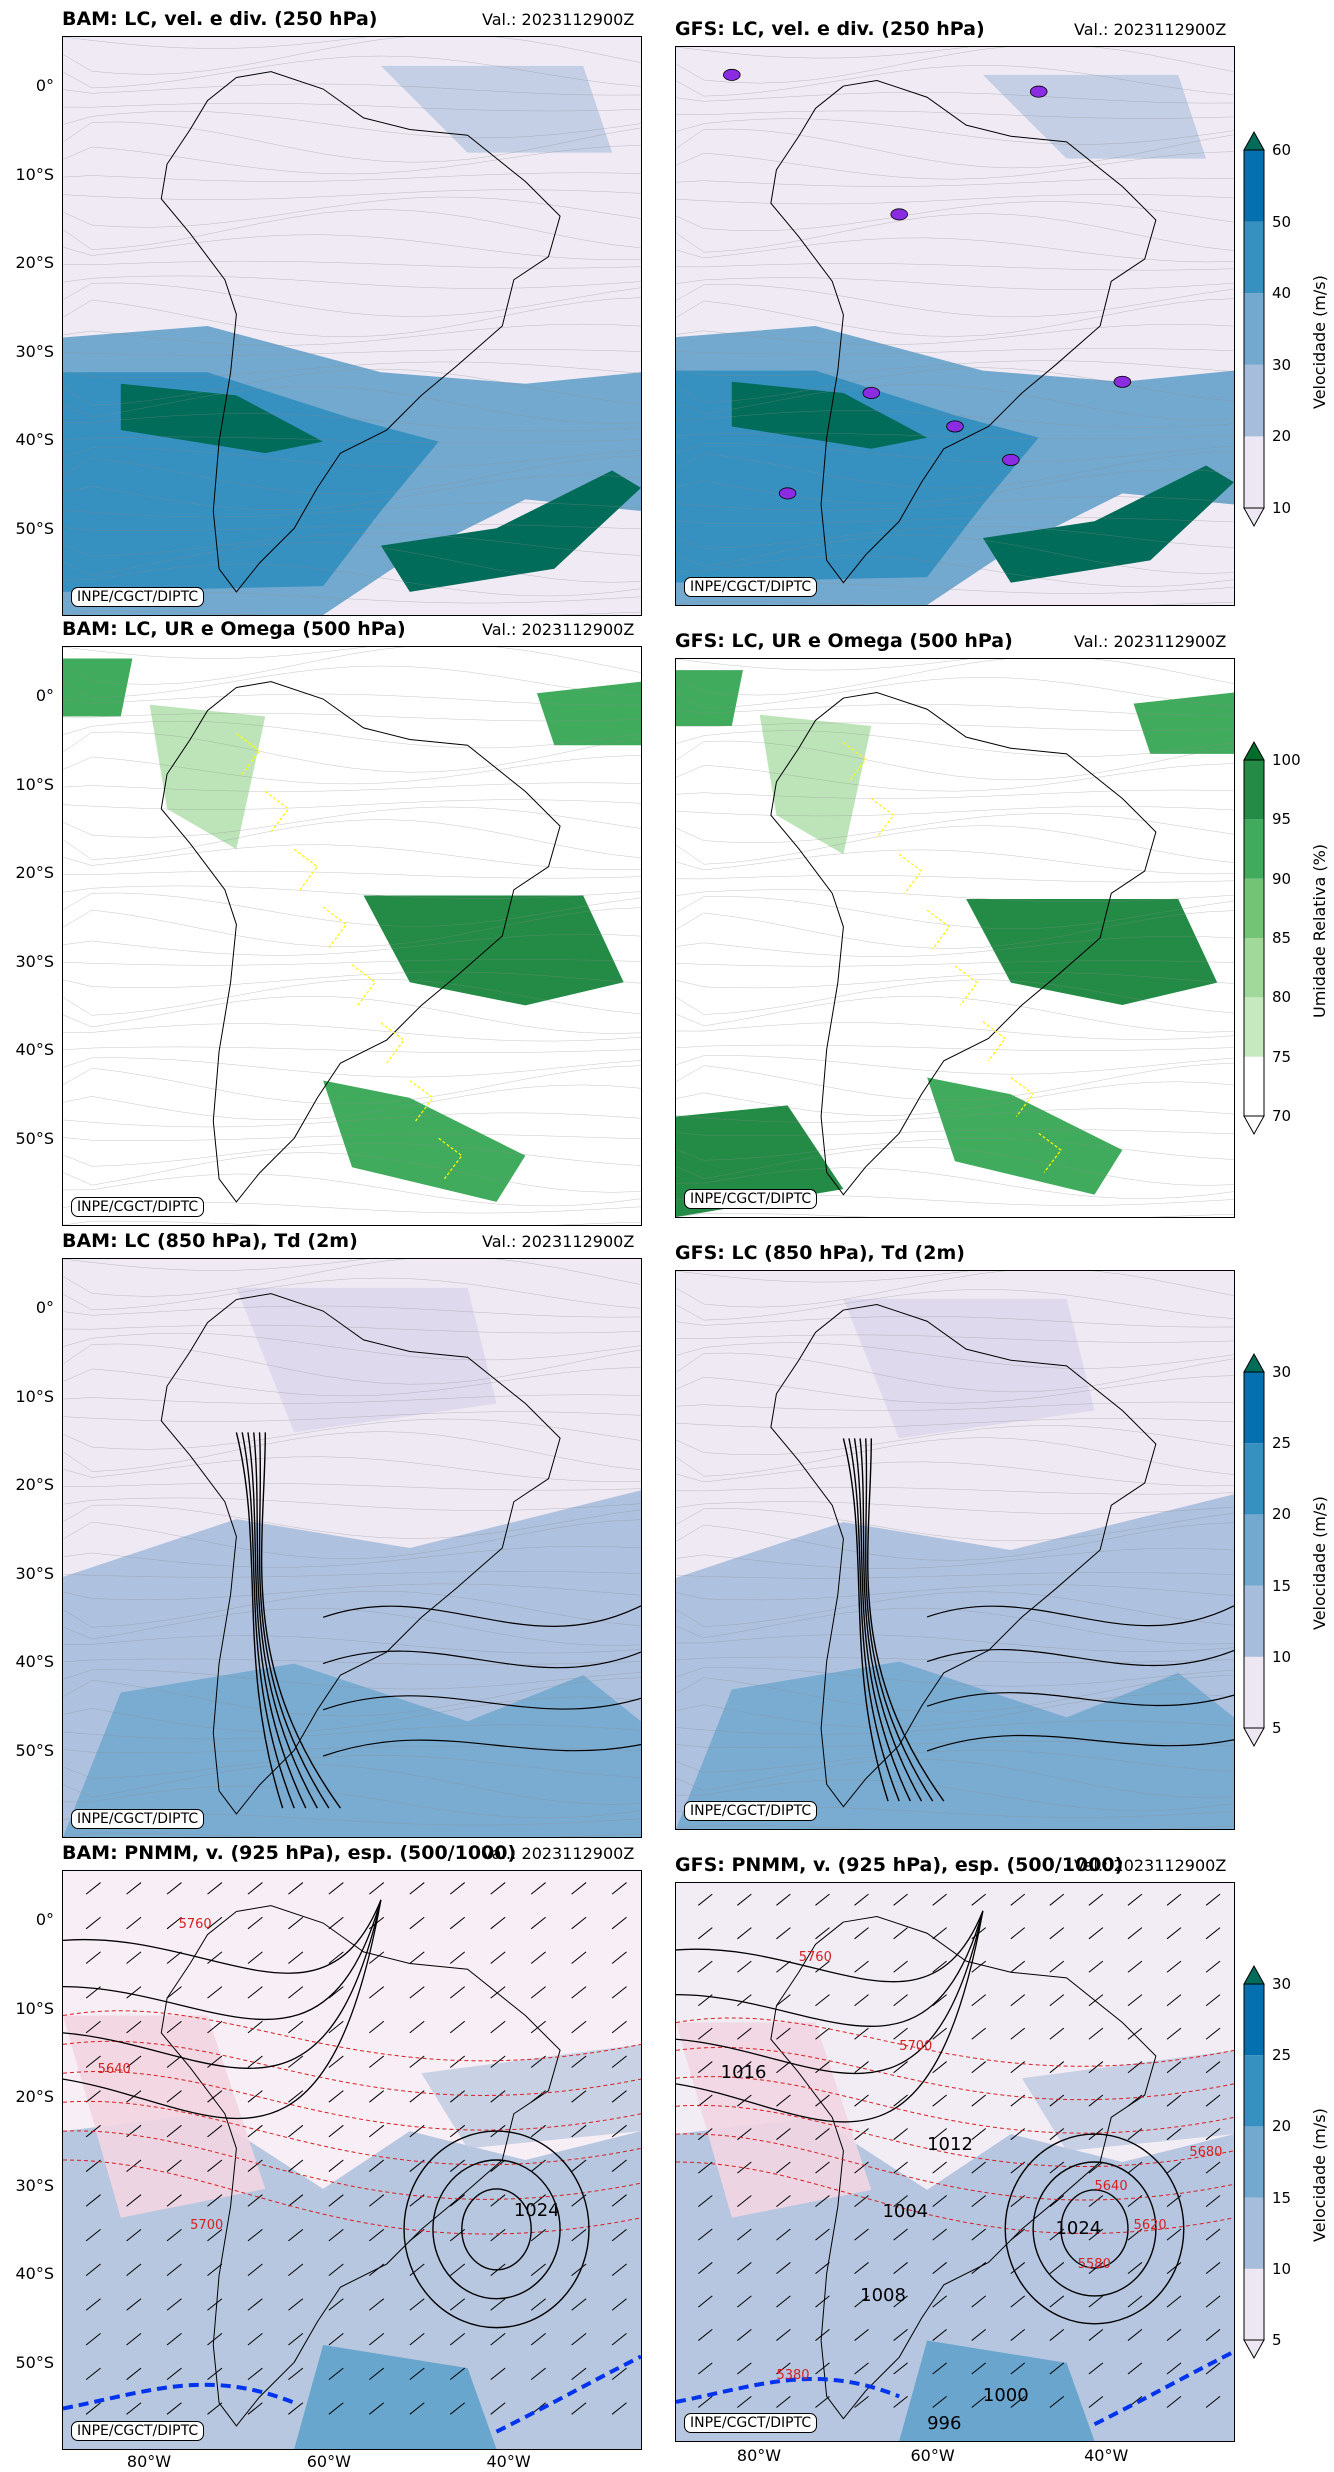 This screenshot has width=1334, height=2472. I want to click on colorbar-tick-label: 25, so click(1282, 1443).